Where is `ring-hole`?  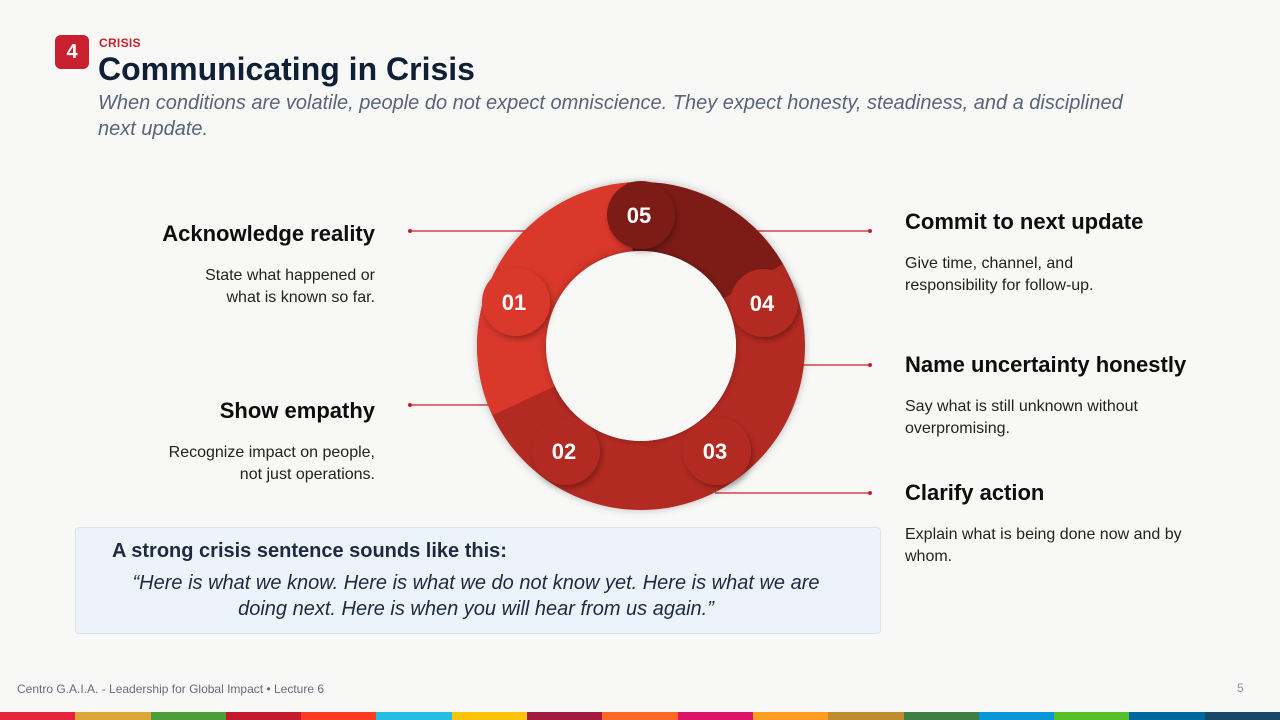
ring-hole is located at coordinates (641, 346).